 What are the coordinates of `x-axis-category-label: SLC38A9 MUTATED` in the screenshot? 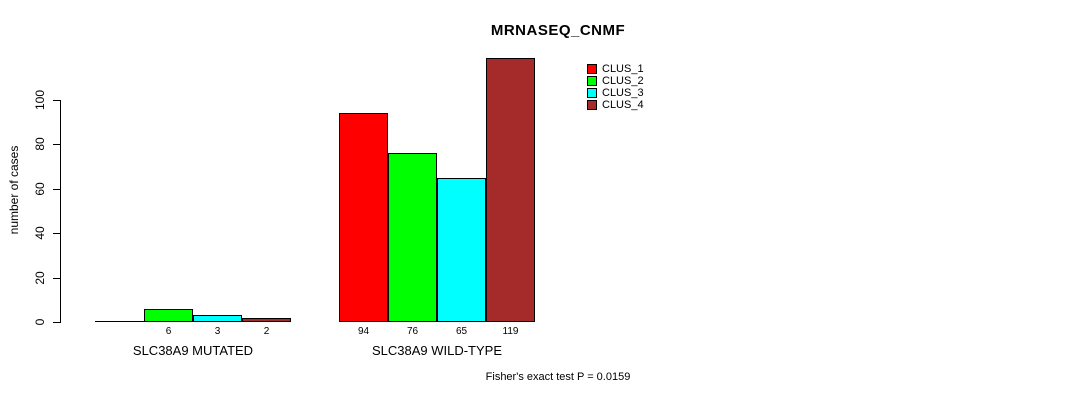 It's located at (193, 350).